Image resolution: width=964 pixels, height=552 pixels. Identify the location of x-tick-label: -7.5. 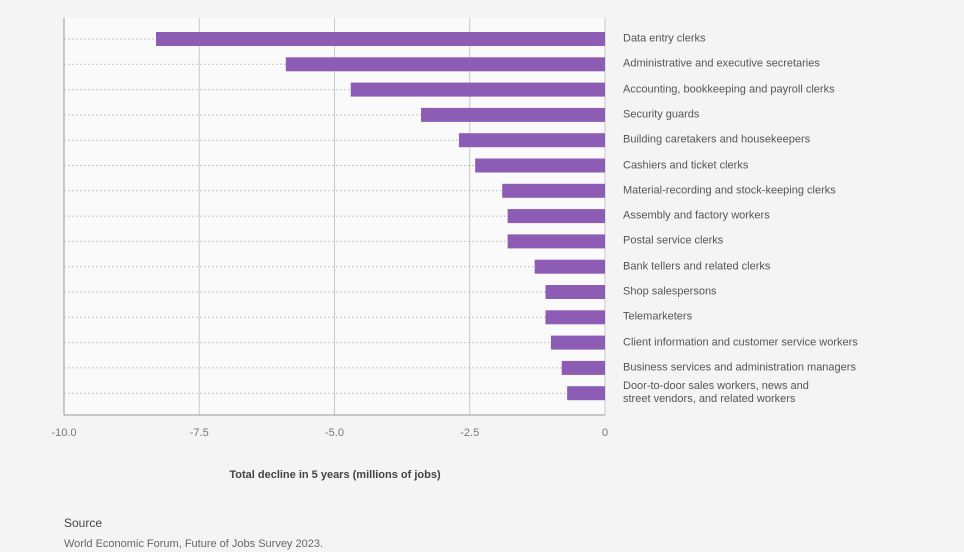
(199, 433).